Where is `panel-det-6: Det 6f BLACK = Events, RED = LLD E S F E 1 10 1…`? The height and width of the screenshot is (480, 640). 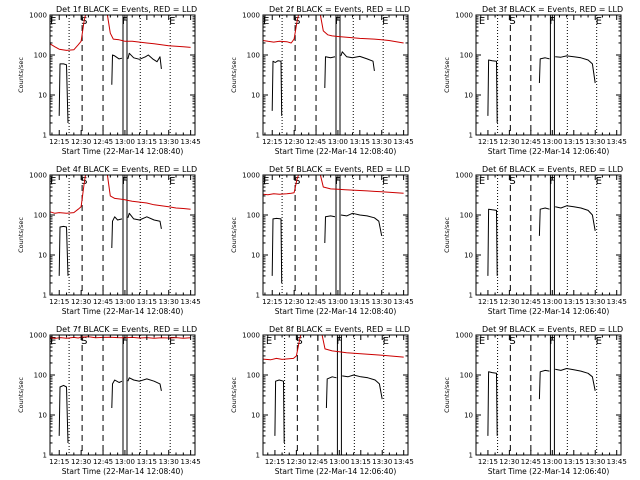 panel-det-6: Det 6f BLACK = Events, RED = LLD E S F E 1 10 1… is located at coordinates (535, 240).